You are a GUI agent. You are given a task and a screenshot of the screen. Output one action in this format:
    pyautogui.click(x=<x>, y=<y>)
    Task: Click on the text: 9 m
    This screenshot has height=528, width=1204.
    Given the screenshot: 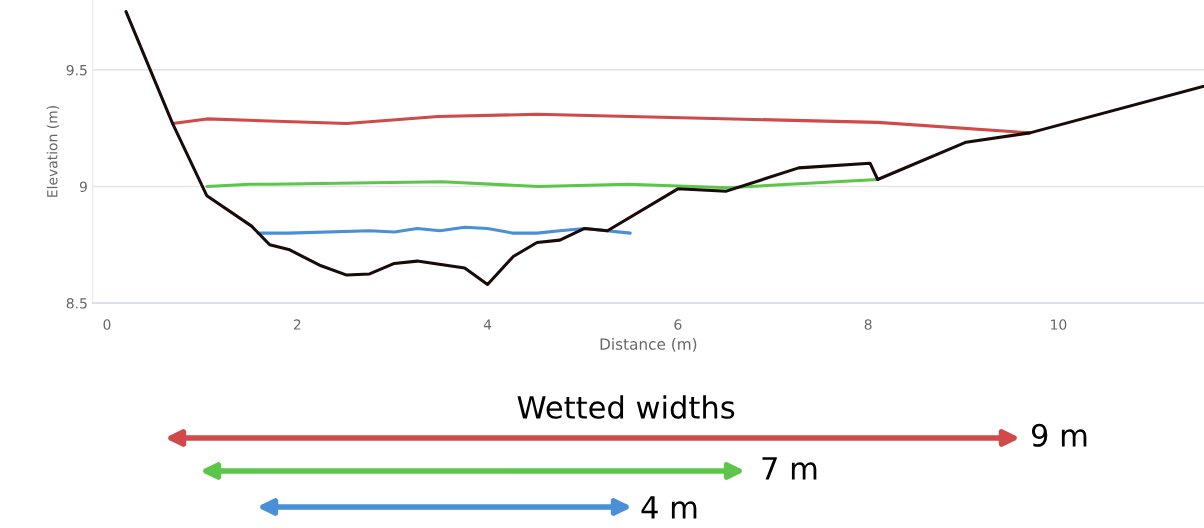 What is the action you would take?
    pyautogui.click(x=1059, y=435)
    